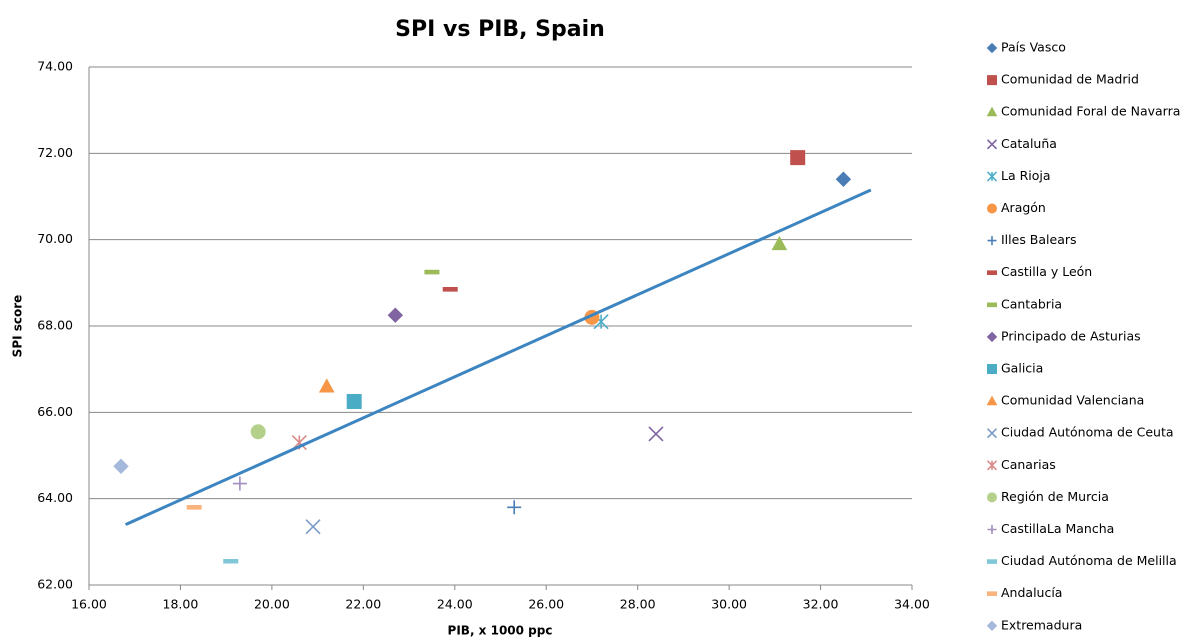 Image resolution: width=1196 pixels, height=641 pixels. I want to click on y-tick-label: 66.00, so click(55, 411).